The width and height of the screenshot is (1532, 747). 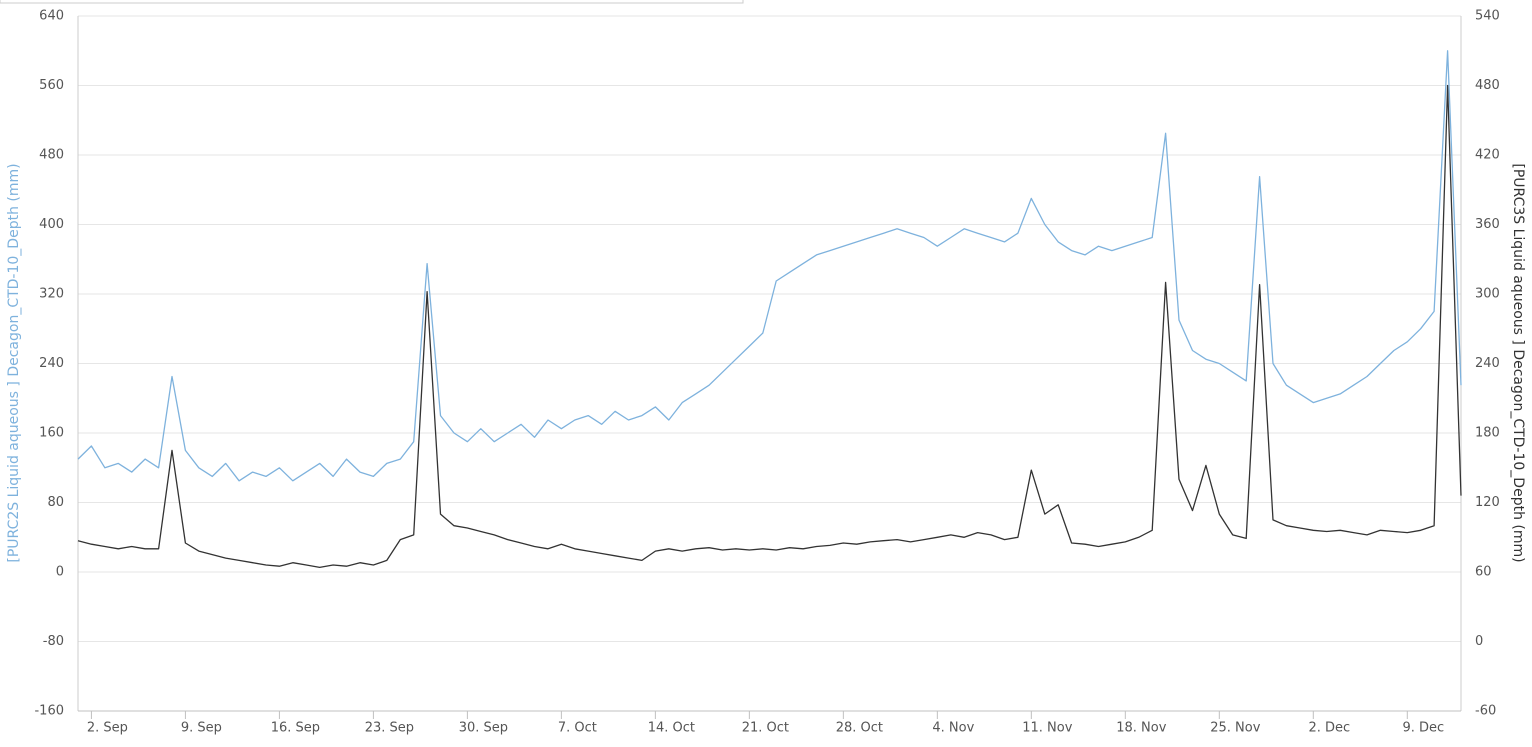 What do you see at coordinates (51, 363) in the screenshot?
I see `y-tick-label: 240` at bounding box center [51, 363].